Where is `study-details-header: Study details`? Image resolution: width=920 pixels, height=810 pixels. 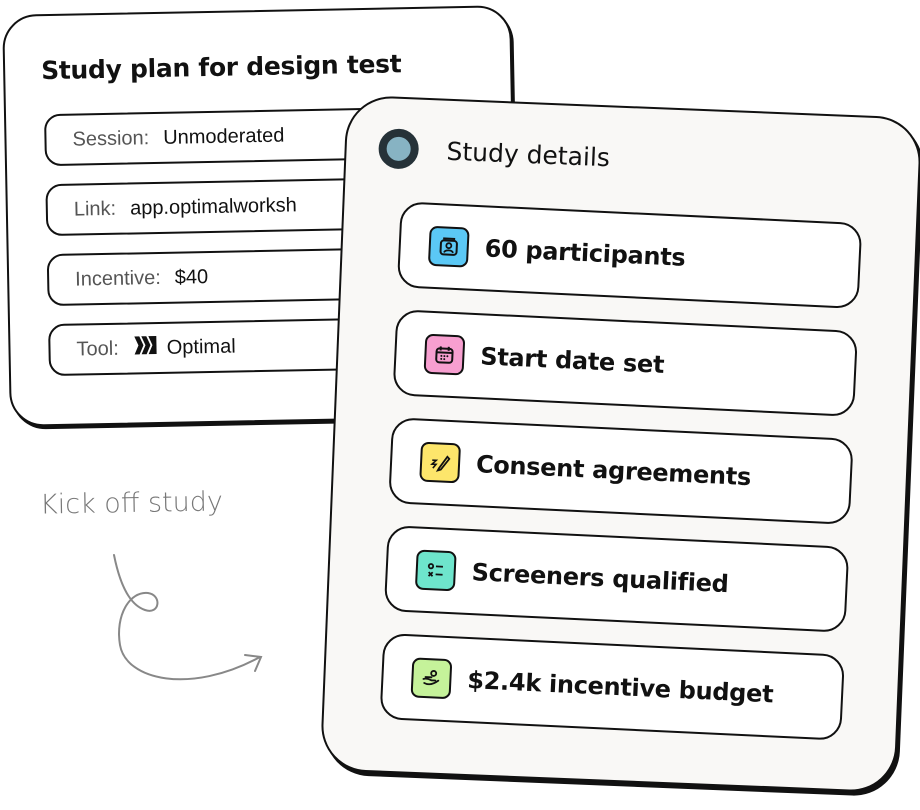
study-details-header: Study details is located at coordinates (494, 152).